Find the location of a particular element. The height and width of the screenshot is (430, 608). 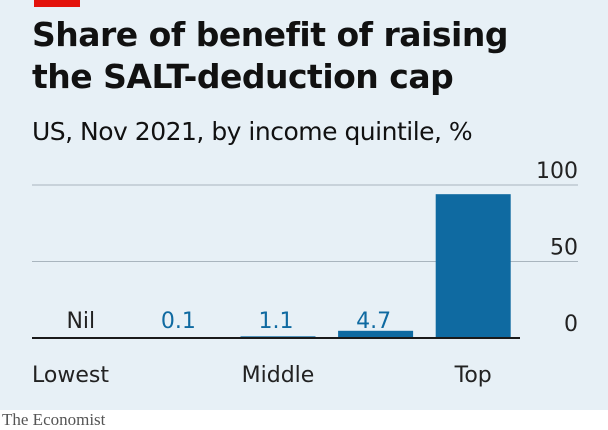

data-label-3: 4.7 is located at coordinates (373, 321).